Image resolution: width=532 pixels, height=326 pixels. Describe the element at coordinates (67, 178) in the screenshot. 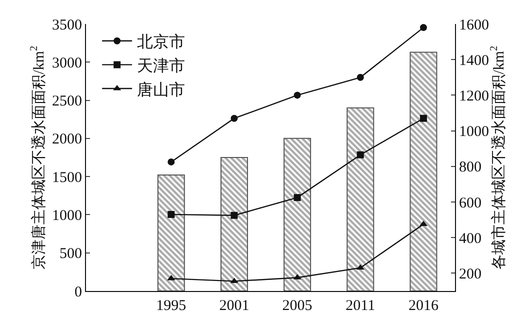

I see `y-tick-label: 1500` at that location.